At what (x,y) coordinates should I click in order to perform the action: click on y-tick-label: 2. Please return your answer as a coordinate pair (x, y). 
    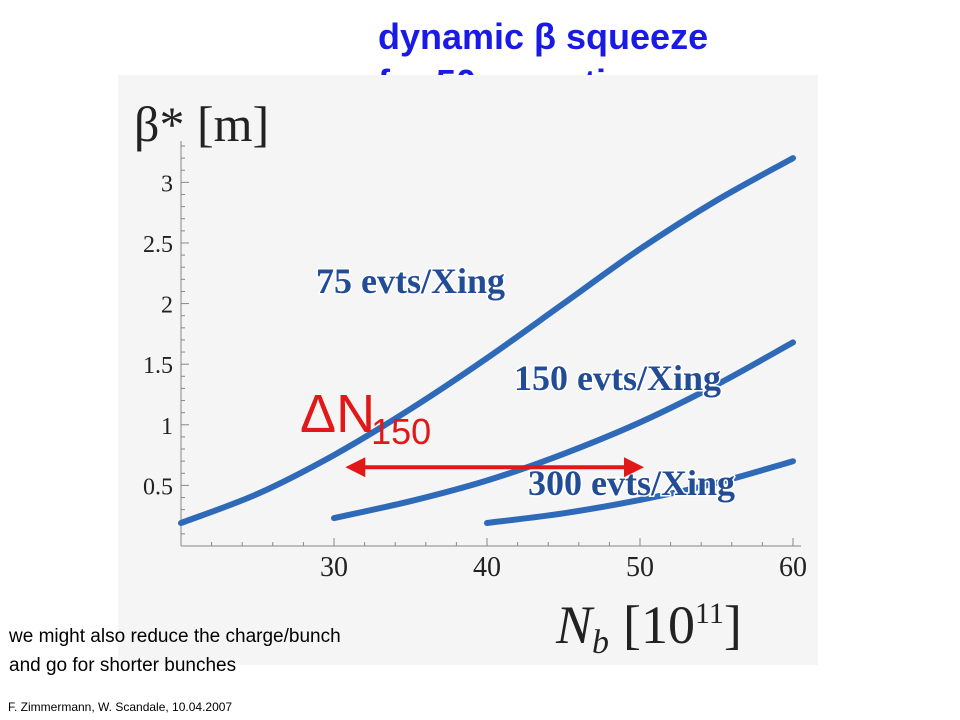
    Looking at the image, I should click on (167, 306).